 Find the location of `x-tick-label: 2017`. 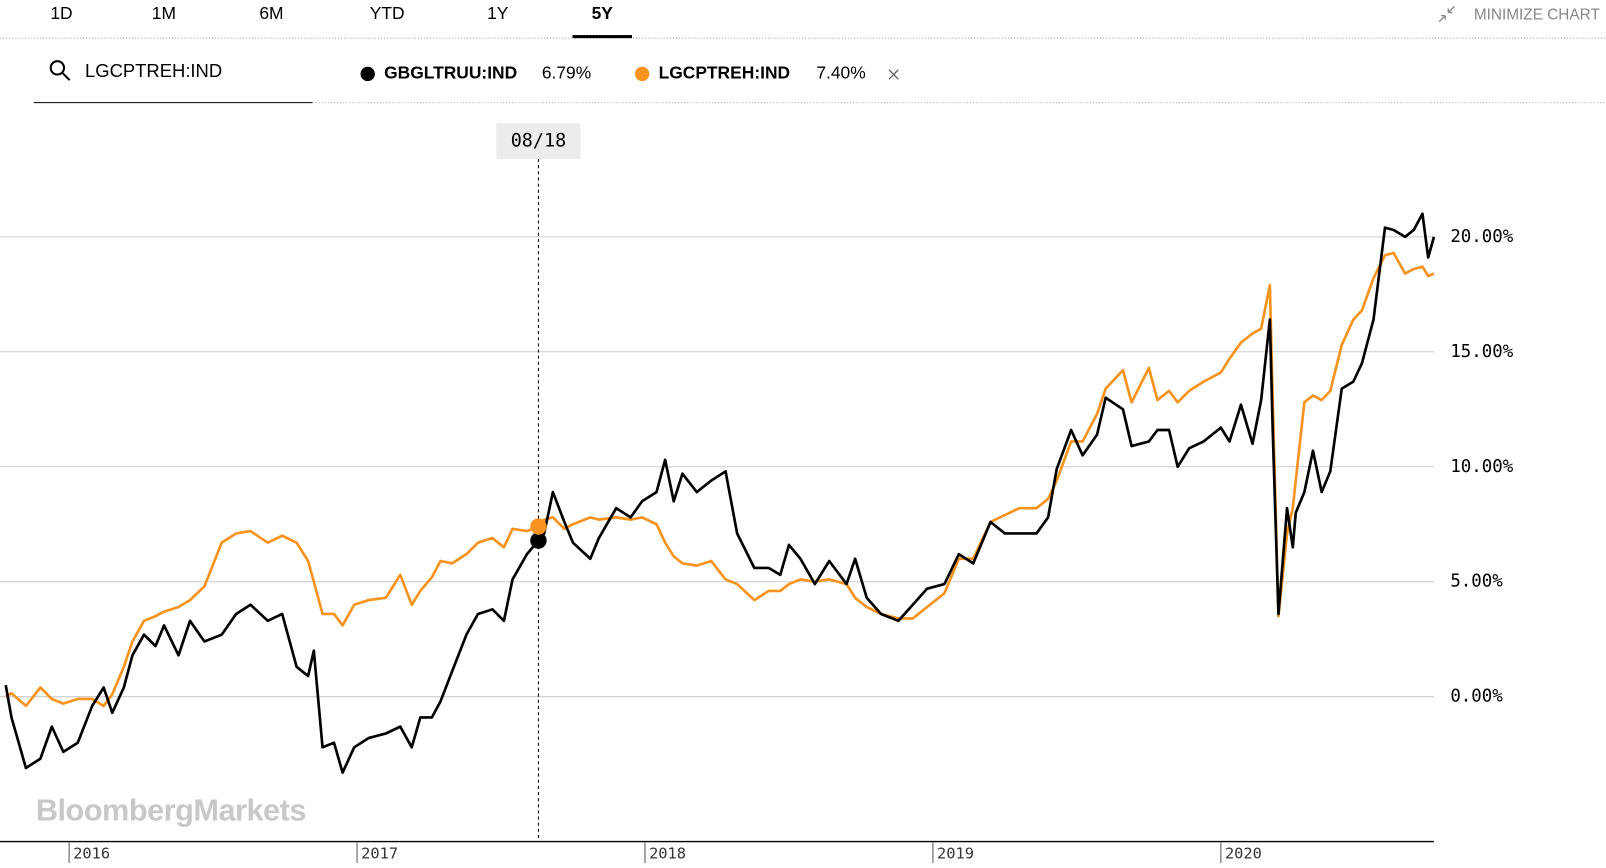

x-tick-label: 2017 is located at coordinates (379, 853).